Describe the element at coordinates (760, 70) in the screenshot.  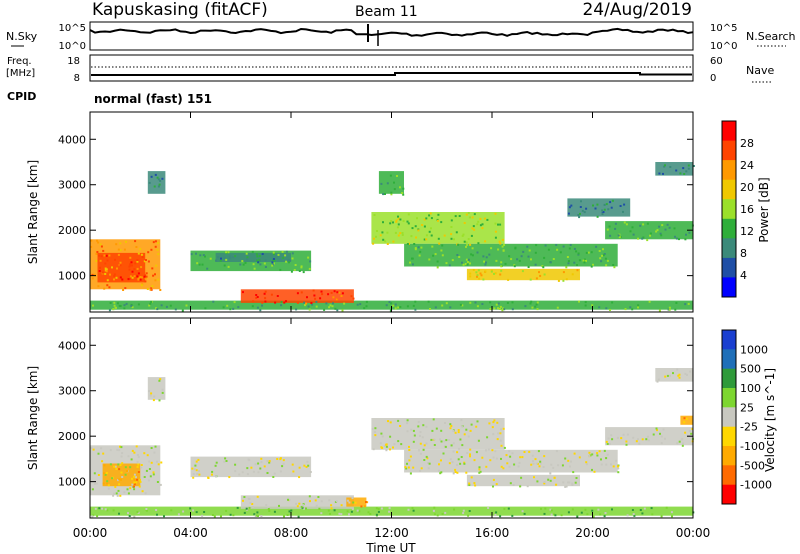
I see `nave-label: Nave` at that location.